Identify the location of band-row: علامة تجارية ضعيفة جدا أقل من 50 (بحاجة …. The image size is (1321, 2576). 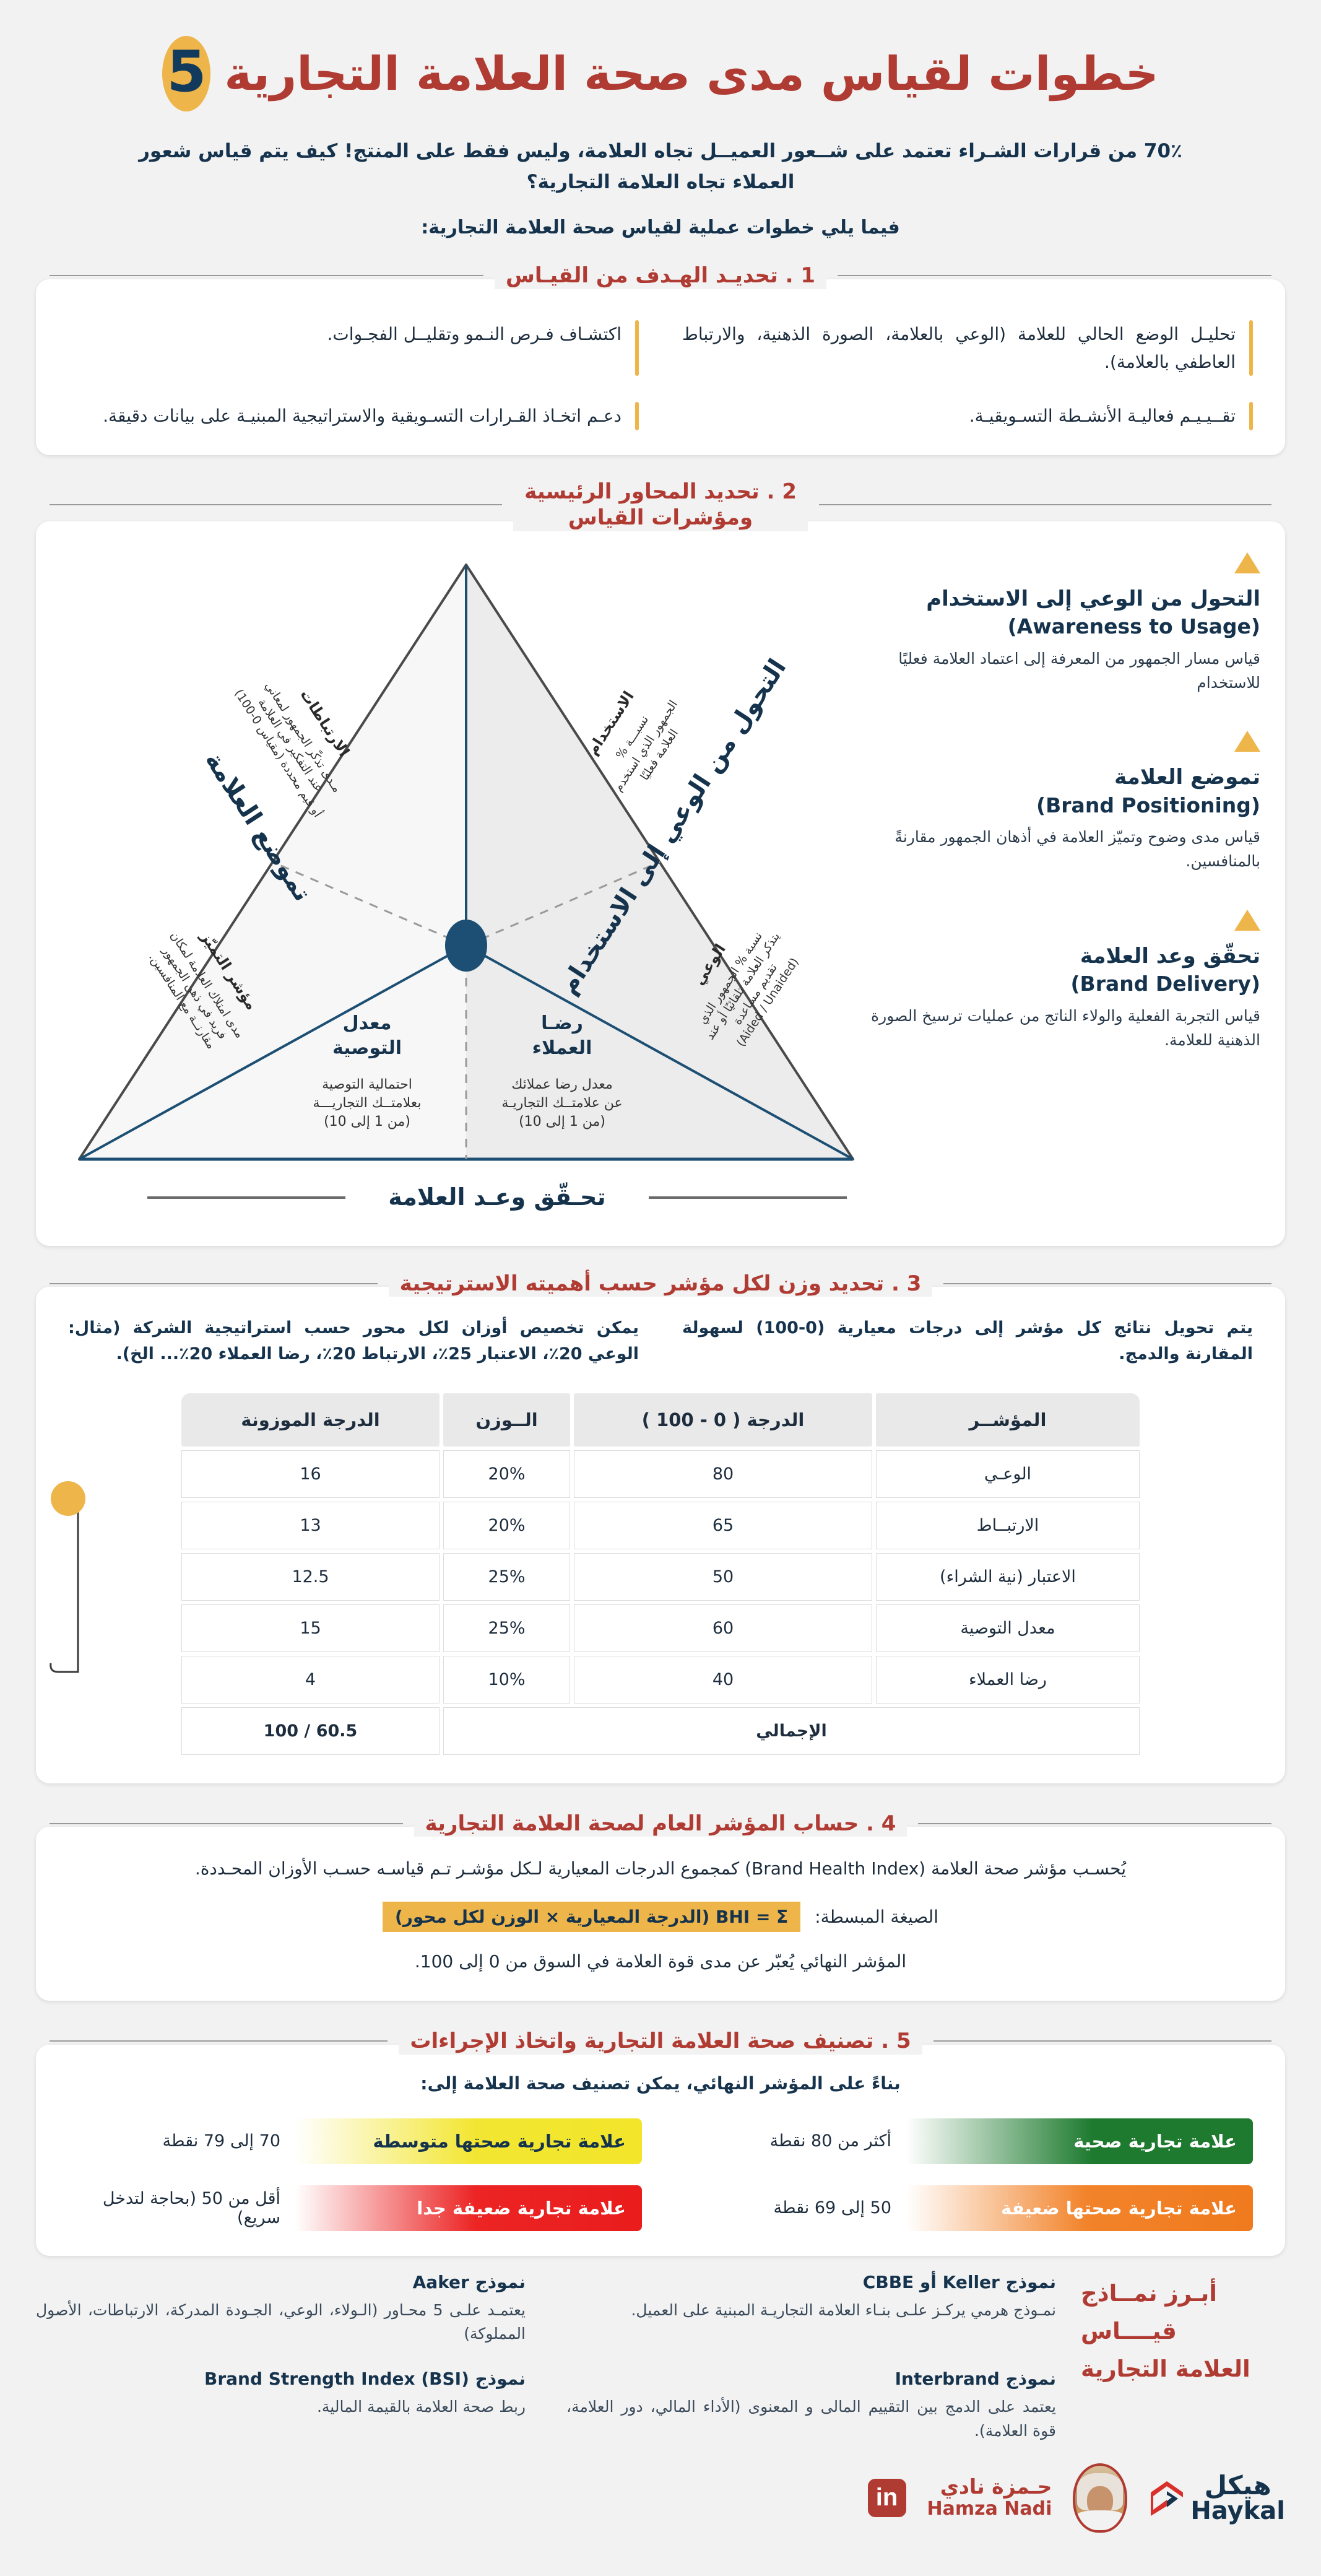
(355, 2208).